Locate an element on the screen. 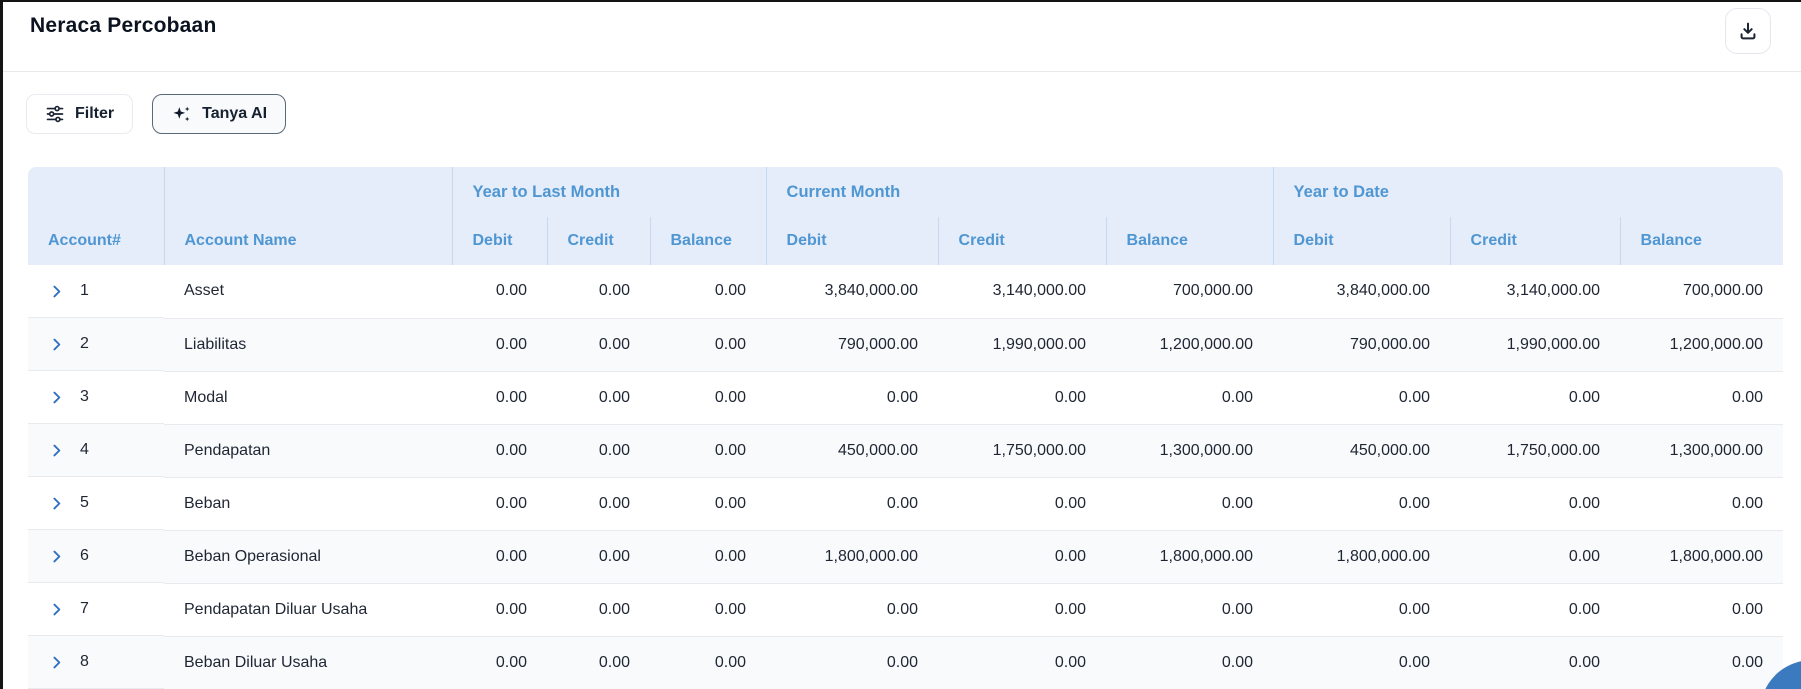 The image size is (1801, 689). account-number-cell: 8 is located at coordinates (96, 662).